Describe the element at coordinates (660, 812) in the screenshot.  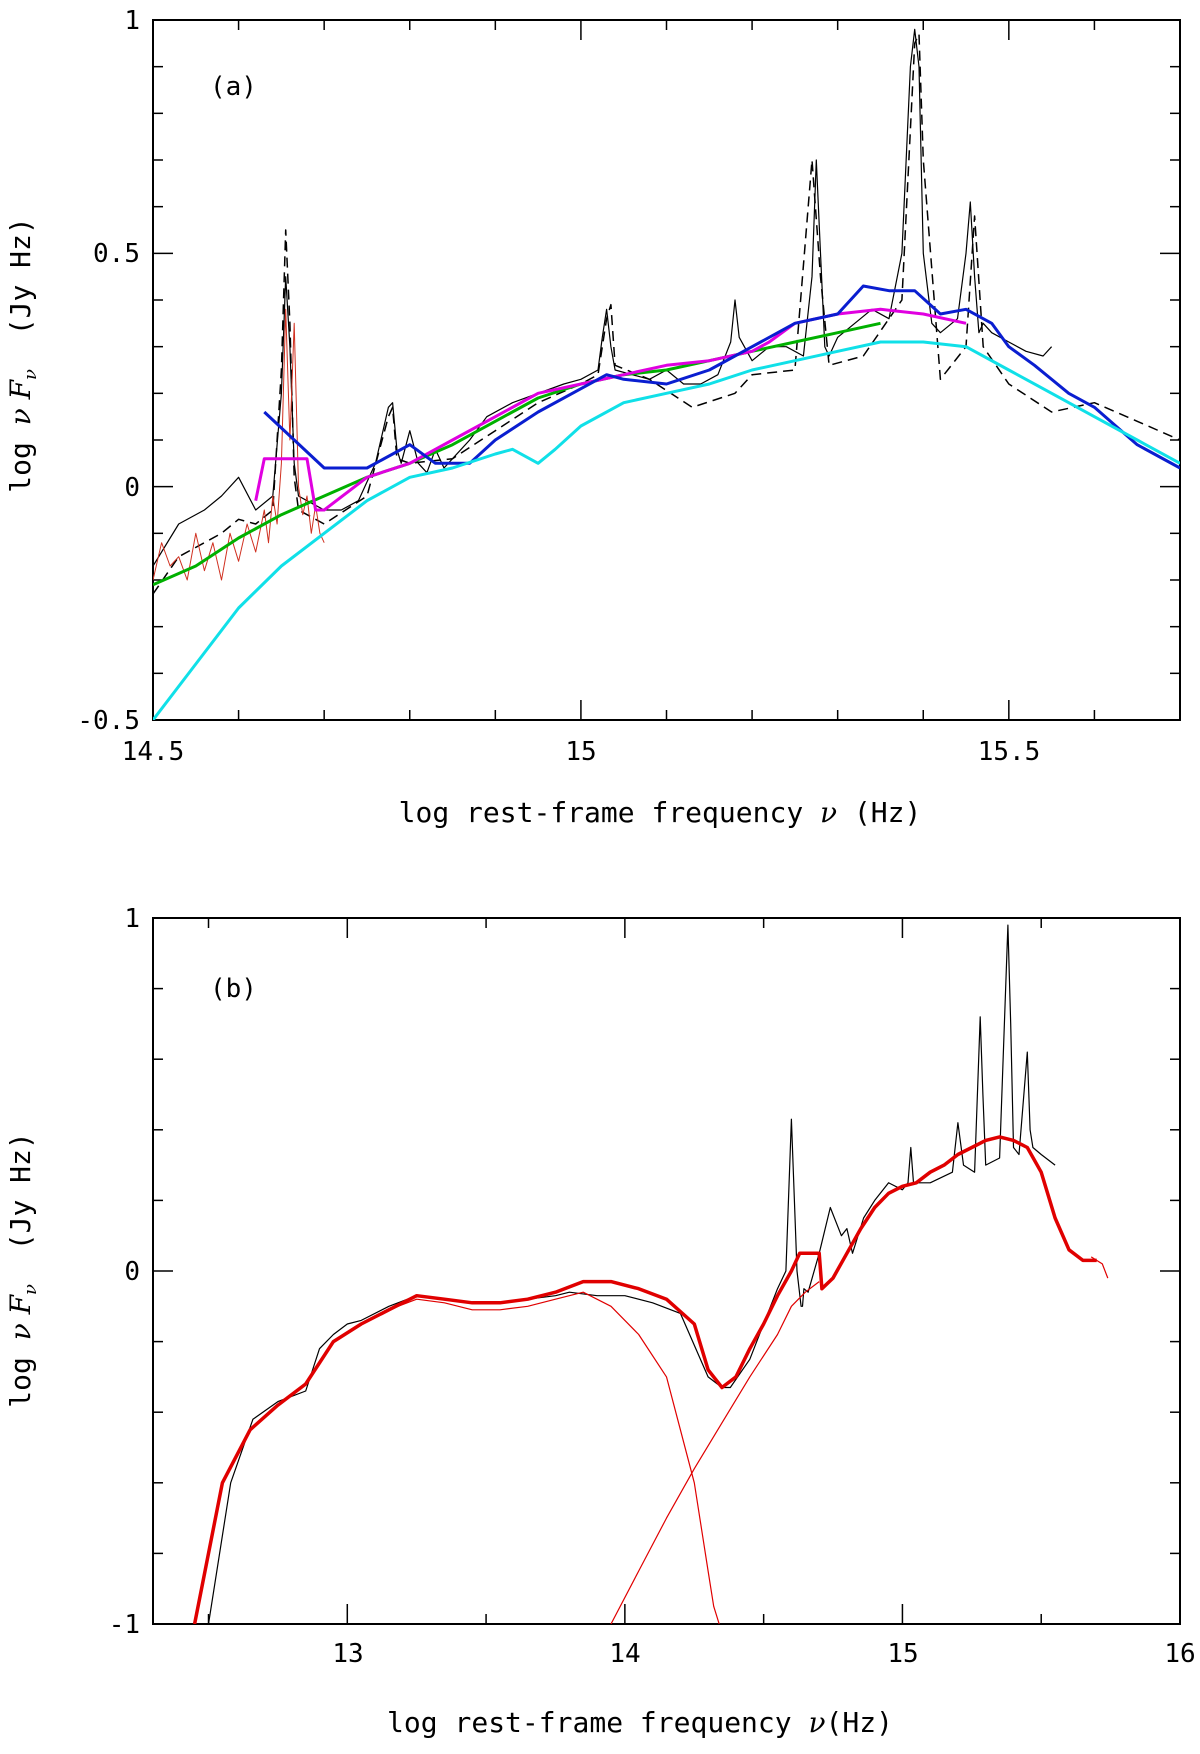
I see `x-axis-label: log rest-frame frequency ν (Hz)` at that location.